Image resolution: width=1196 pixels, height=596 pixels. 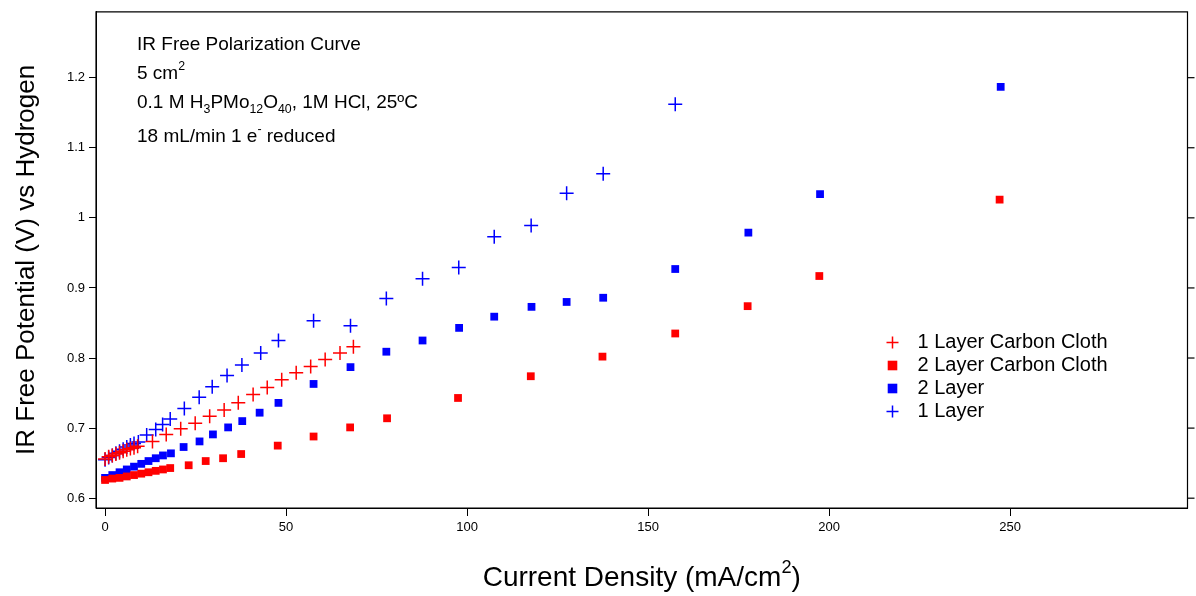 I want to click on y-axis-title: IR Free Potential (V) vs Hydrogen, so click(x=25, y=259).